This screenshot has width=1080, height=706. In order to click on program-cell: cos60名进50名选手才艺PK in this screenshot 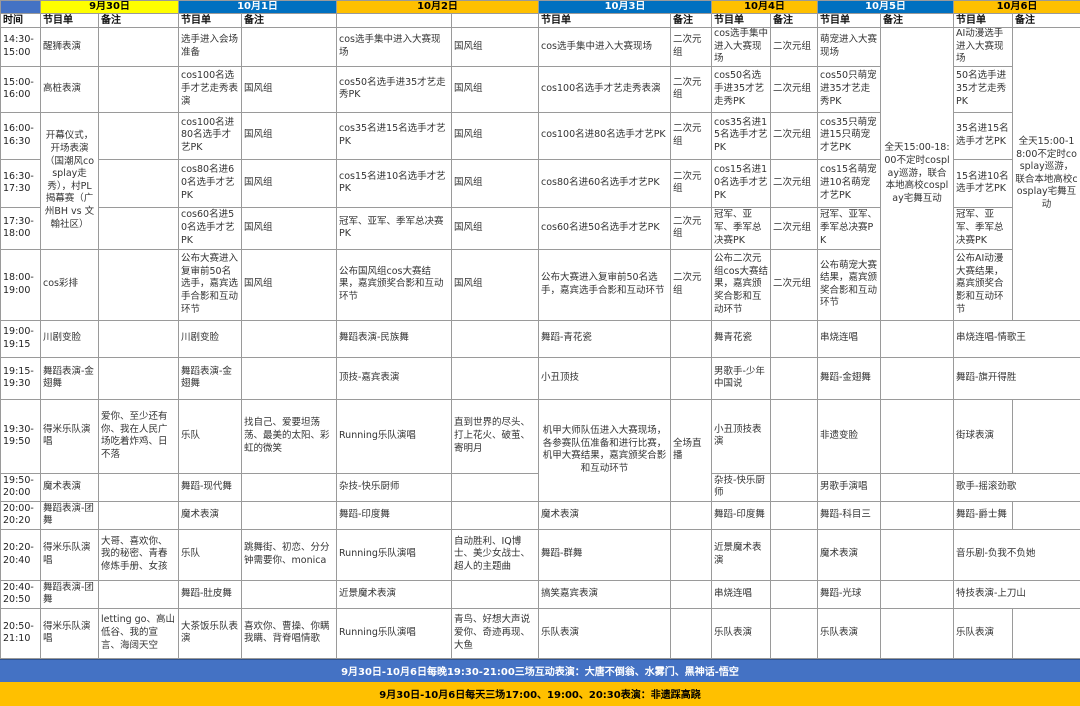, I will do `click(210, 228)`.